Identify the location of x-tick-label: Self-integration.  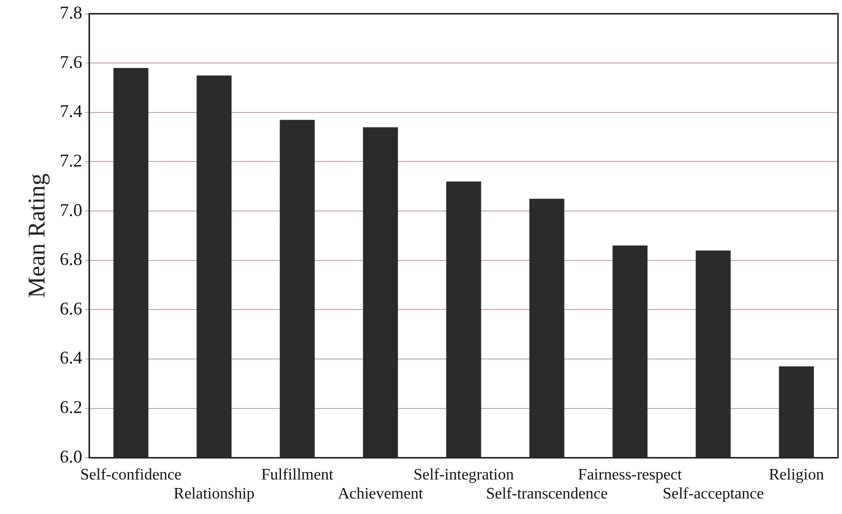
(463, 475).